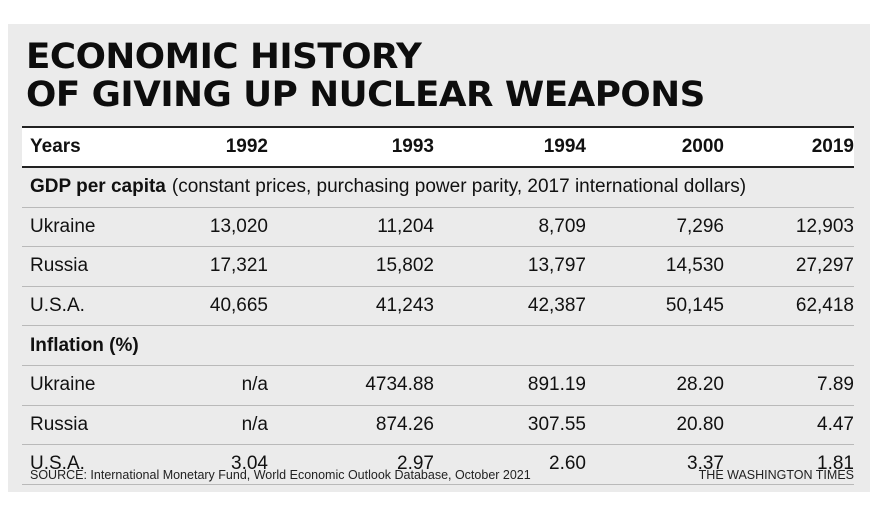  What do you see at coordinates (405, 226) in the screenshot?
I see `table-cell: 11,204` at bounding box center [405, 226].